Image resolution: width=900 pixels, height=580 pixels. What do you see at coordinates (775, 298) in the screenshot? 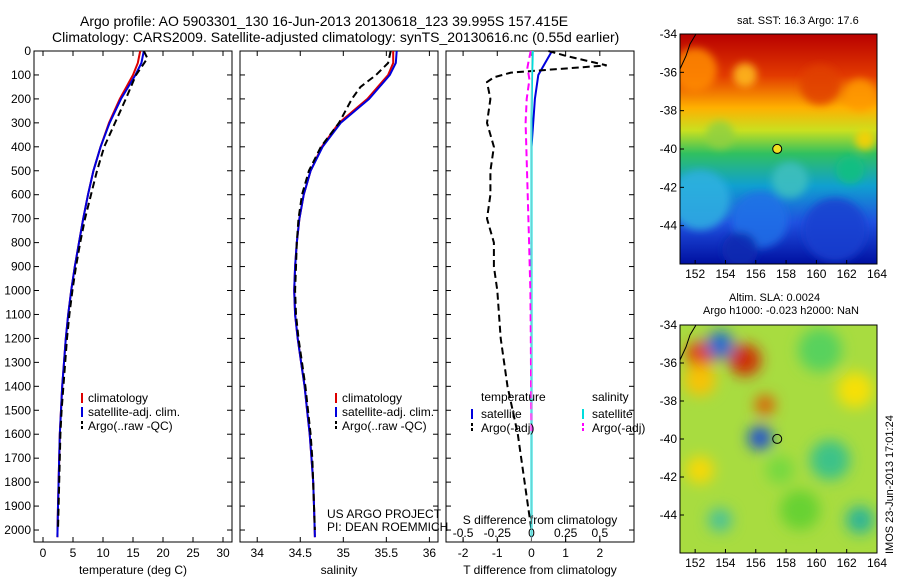
I see `sla-line: Altim. SLA: 0.0024` at bounding box center [775, 298].